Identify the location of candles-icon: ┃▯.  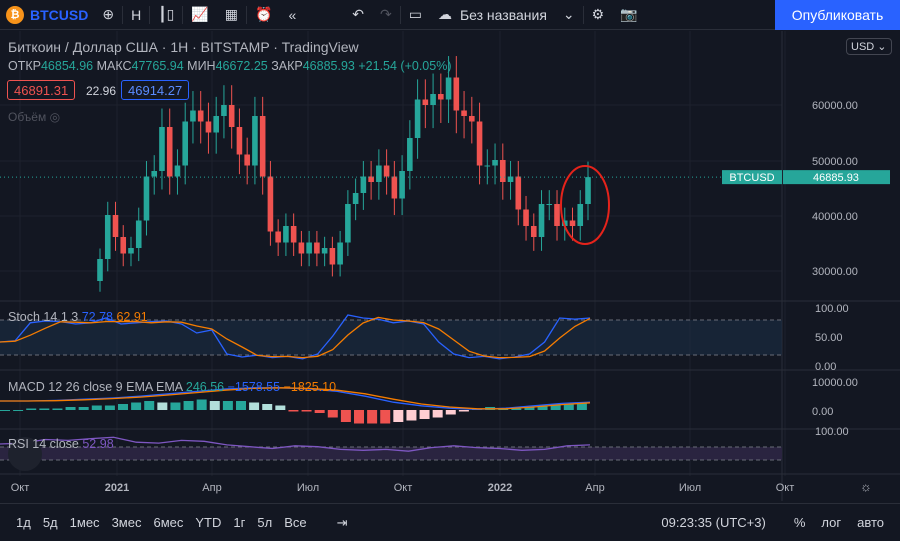
(166, 14).